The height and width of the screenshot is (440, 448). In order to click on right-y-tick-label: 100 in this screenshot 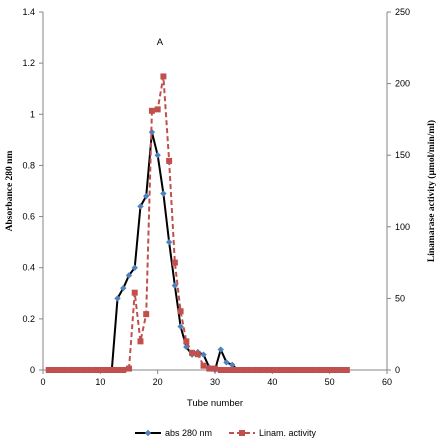, I will do `click(402, 227)`.